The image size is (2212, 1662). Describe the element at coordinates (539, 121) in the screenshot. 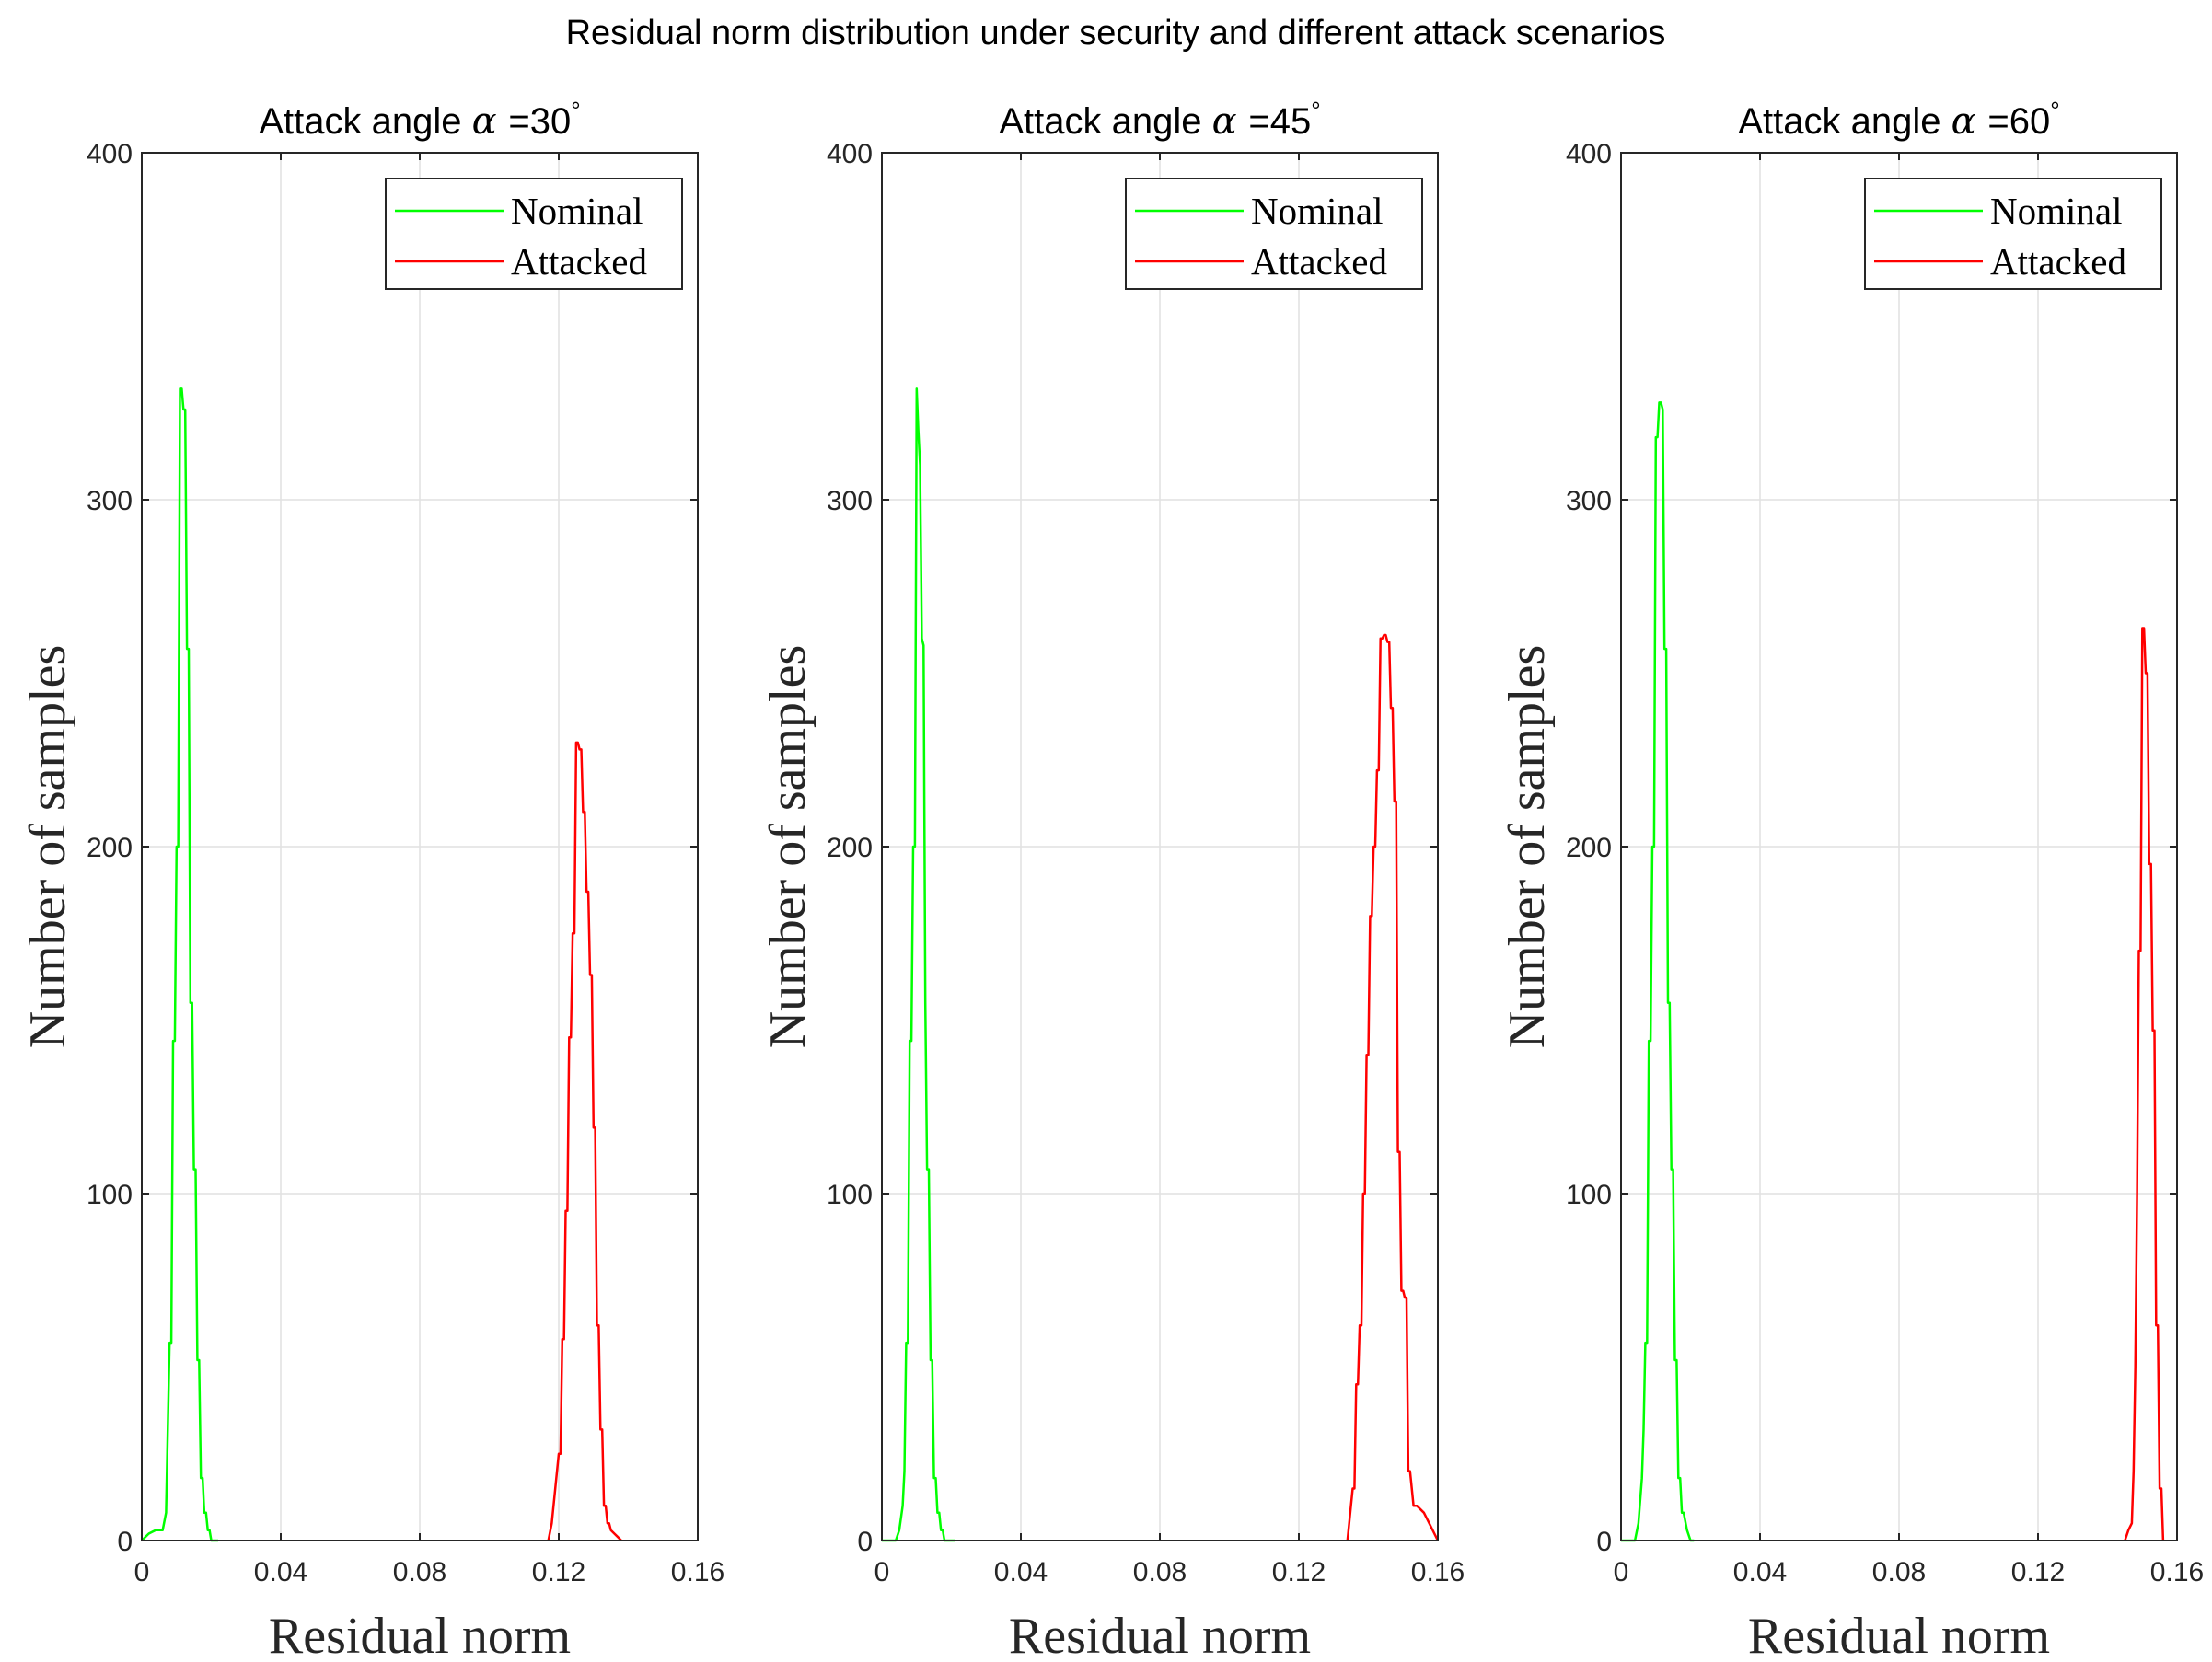

I see `panel-title-value: =30` at that location.